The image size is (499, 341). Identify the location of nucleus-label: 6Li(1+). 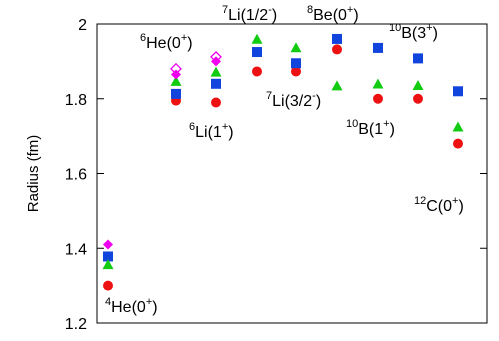
(211, 131).